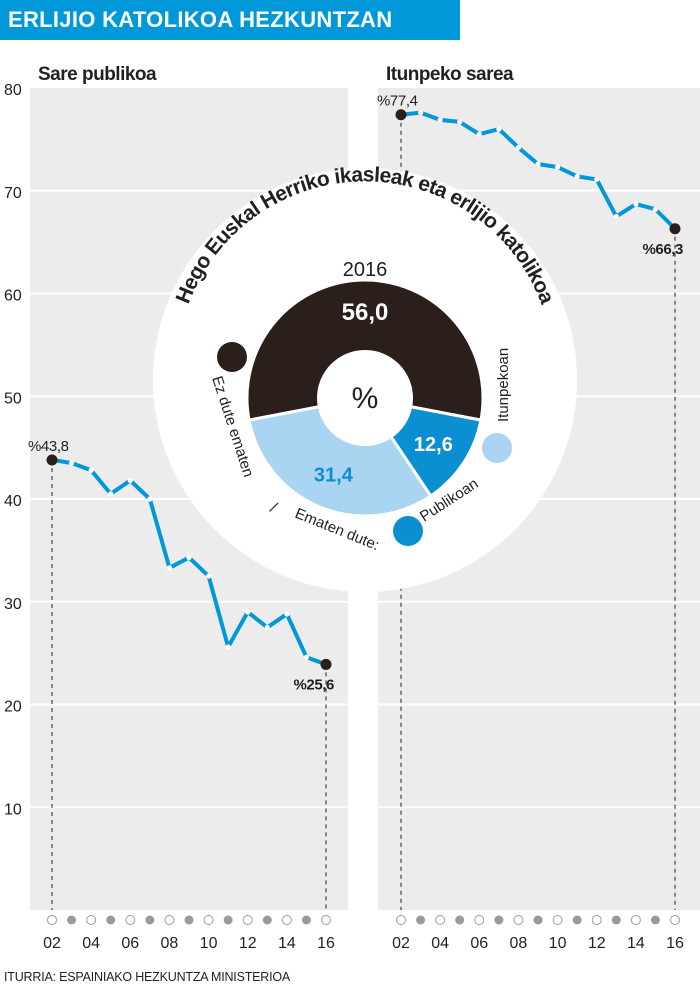 The width and height of the screenshot is (700, 990). Describe the element at coordinates (365, 312) in the screenshot. I see `pie-value-label: 56,0` at that location.